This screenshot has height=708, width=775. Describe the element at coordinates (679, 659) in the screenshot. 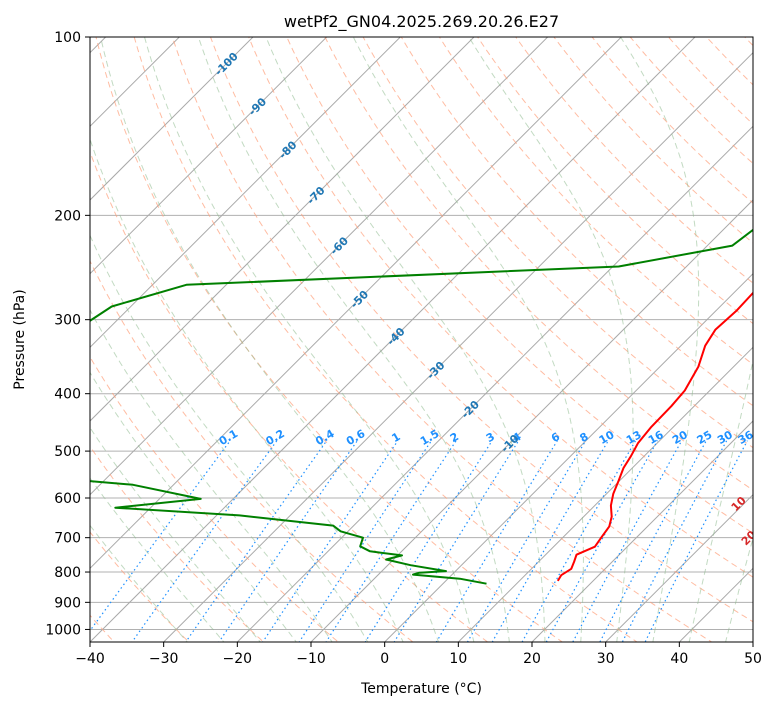

I see `x-tick-label: 40` at that location.